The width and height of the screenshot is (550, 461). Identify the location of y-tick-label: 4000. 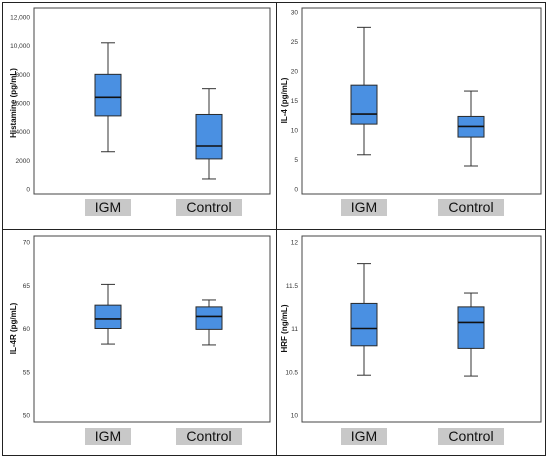
(23, 132).